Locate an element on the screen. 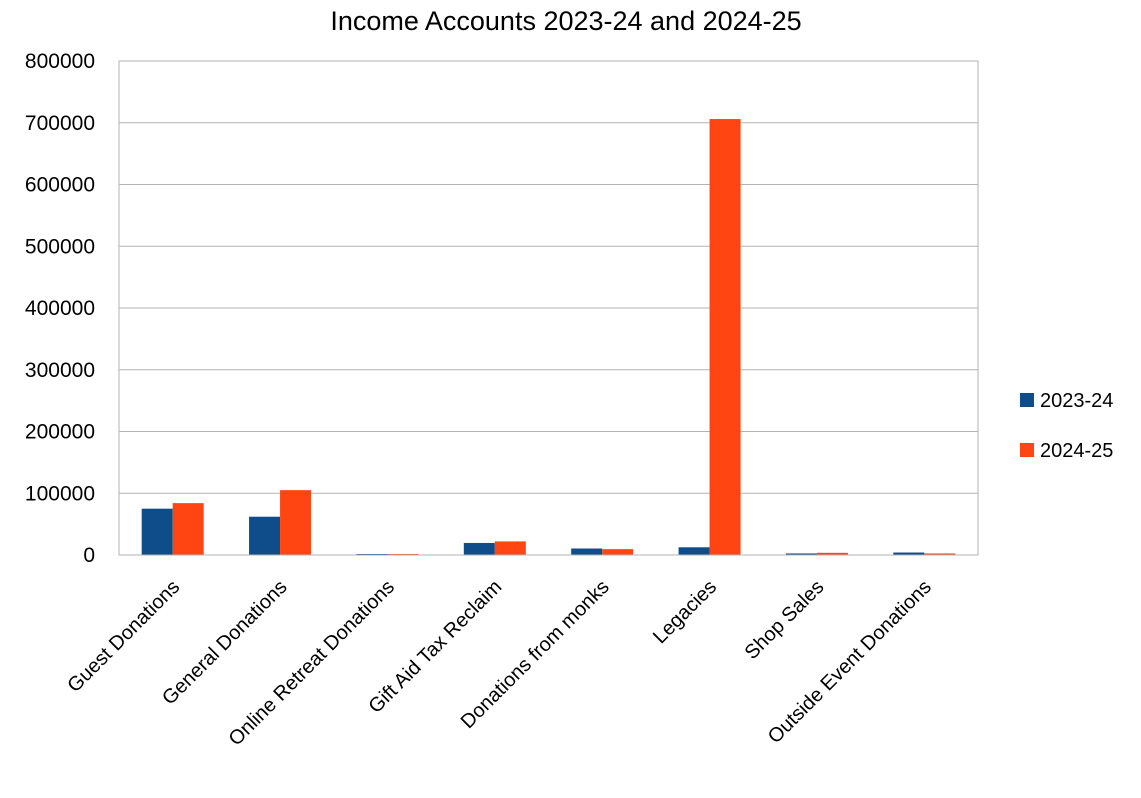 This screenshot has width=1141, height=798. y-tick-label: 800000 is located at coordinates (60, 61).